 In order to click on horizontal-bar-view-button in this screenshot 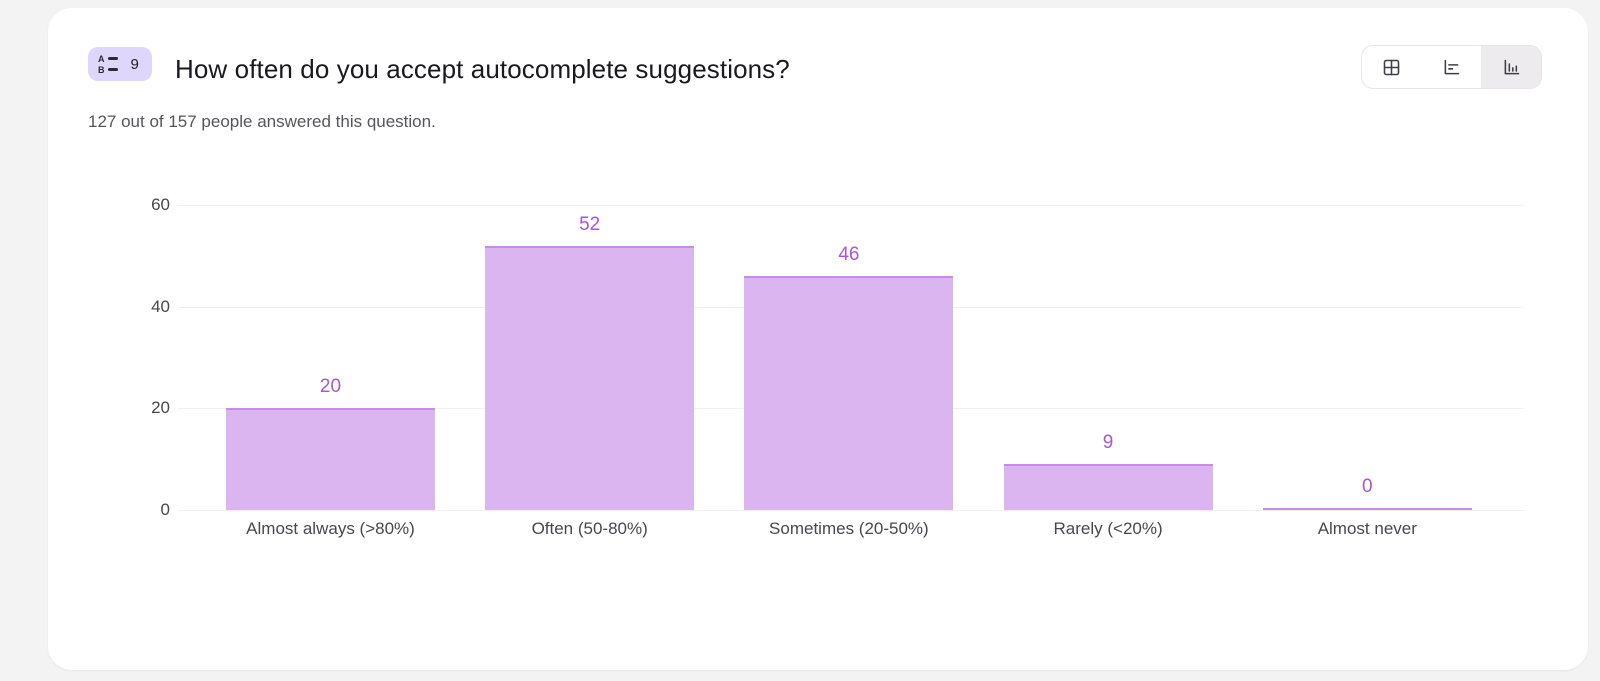, I will do `click(1452, 67)`.